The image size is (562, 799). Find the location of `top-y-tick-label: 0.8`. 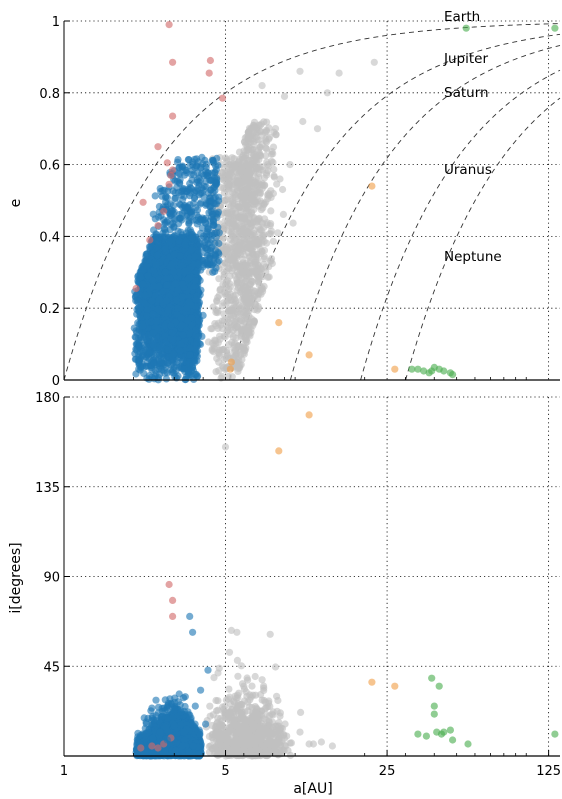

top-y-tick-label: 0.8 is located at coordinates (49, 94).